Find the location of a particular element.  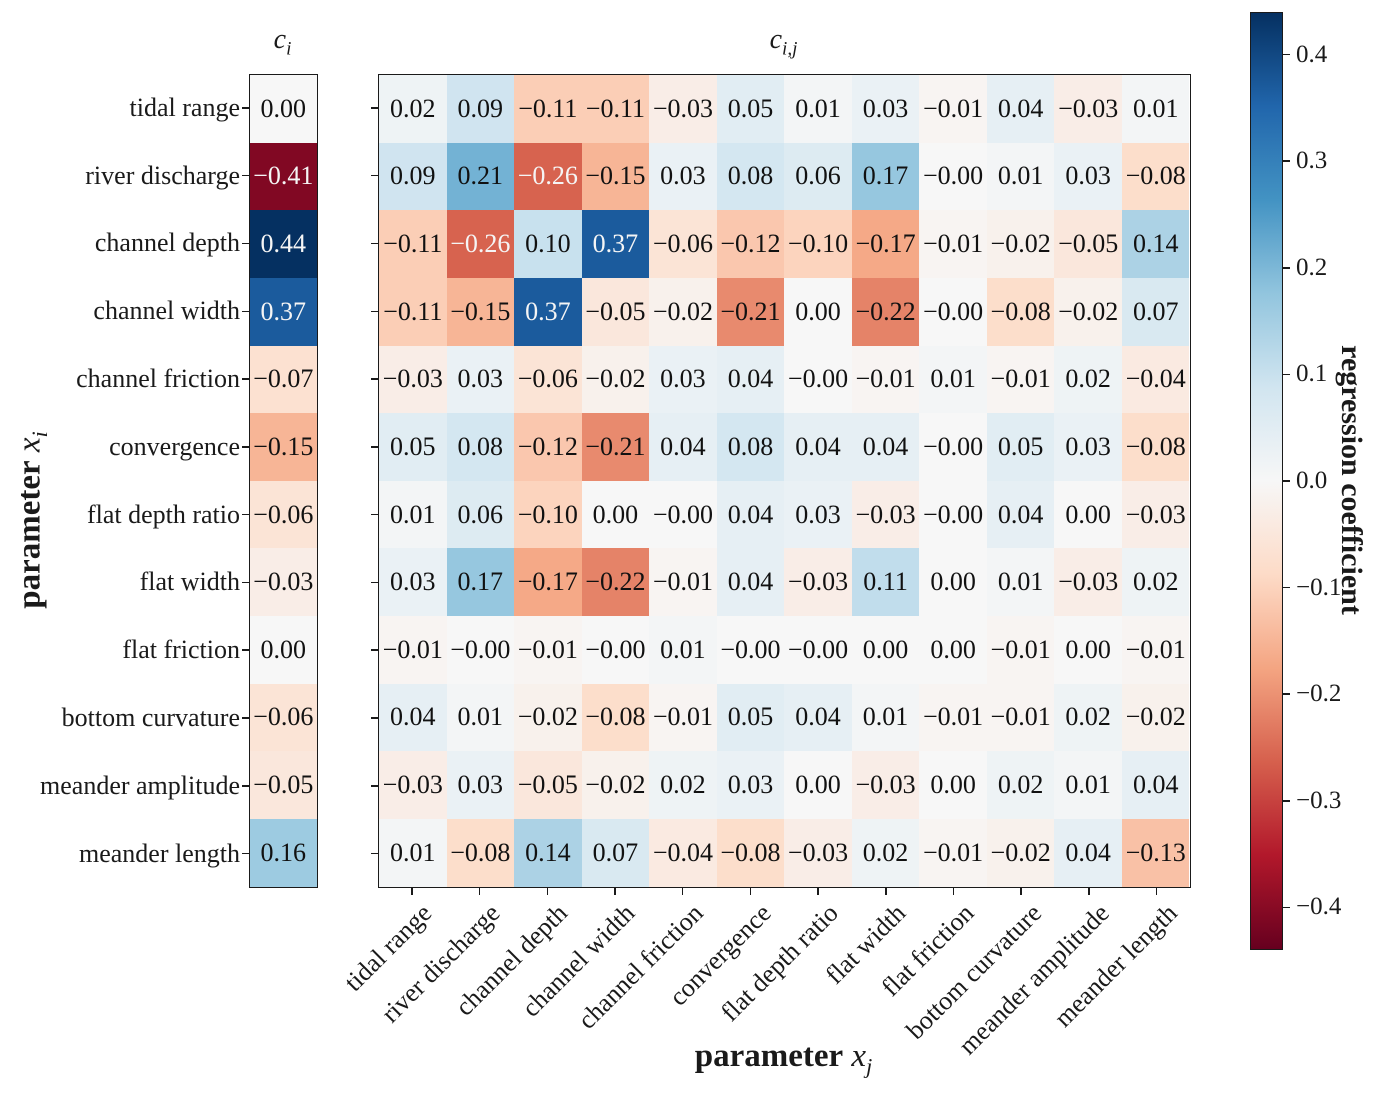

colorbar-tick-label: 0.2 is located at coordinates (1312, 267).